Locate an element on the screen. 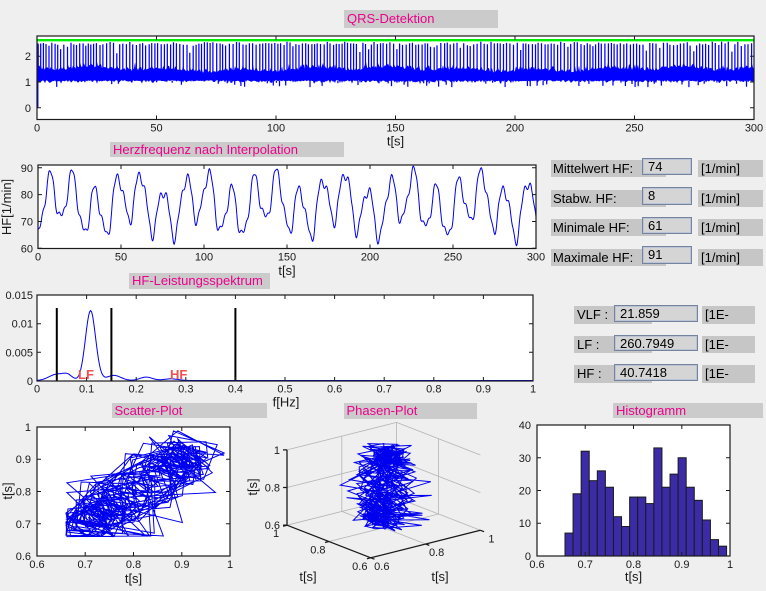 The image size is (766, 591). svg-text: 0.015 is located at coordinates (19, 296).